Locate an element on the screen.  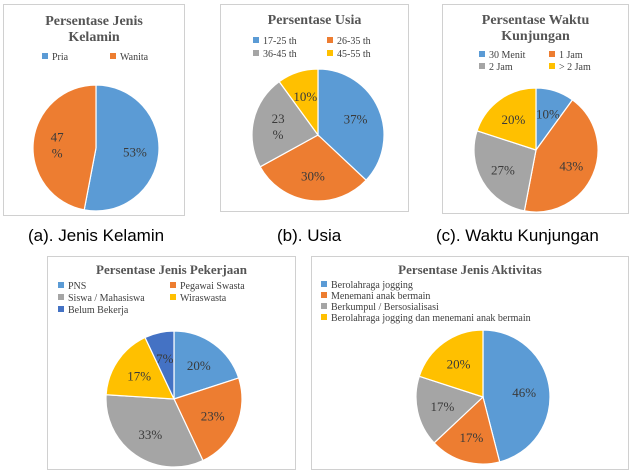
legend-item: Berolahraga jogging is located at coordinates (367, 285).